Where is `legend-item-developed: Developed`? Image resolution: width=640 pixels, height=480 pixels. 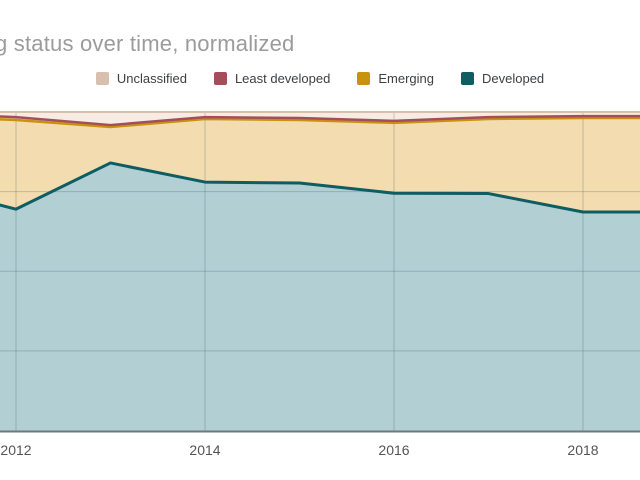
legend-item-developed: Developed is located at coordinates (502, 78).